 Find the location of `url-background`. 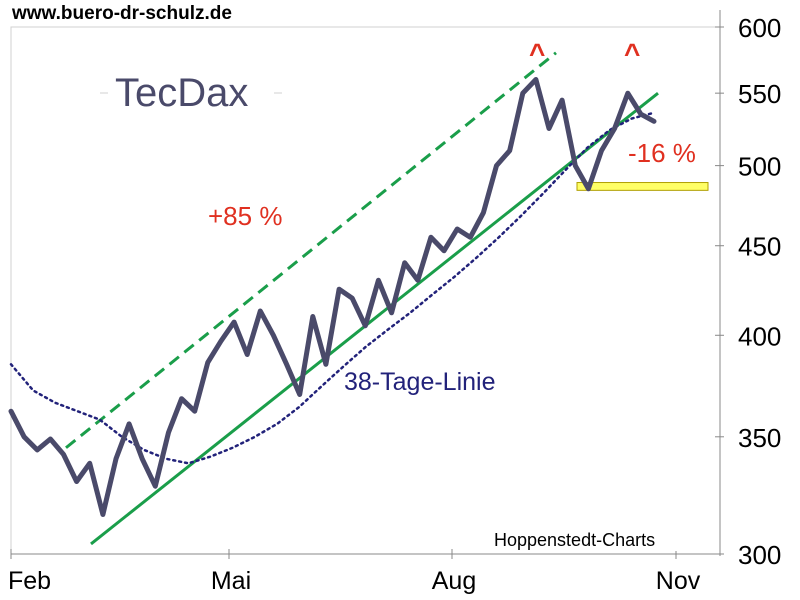

url-background is located at coordinates (153, 14).